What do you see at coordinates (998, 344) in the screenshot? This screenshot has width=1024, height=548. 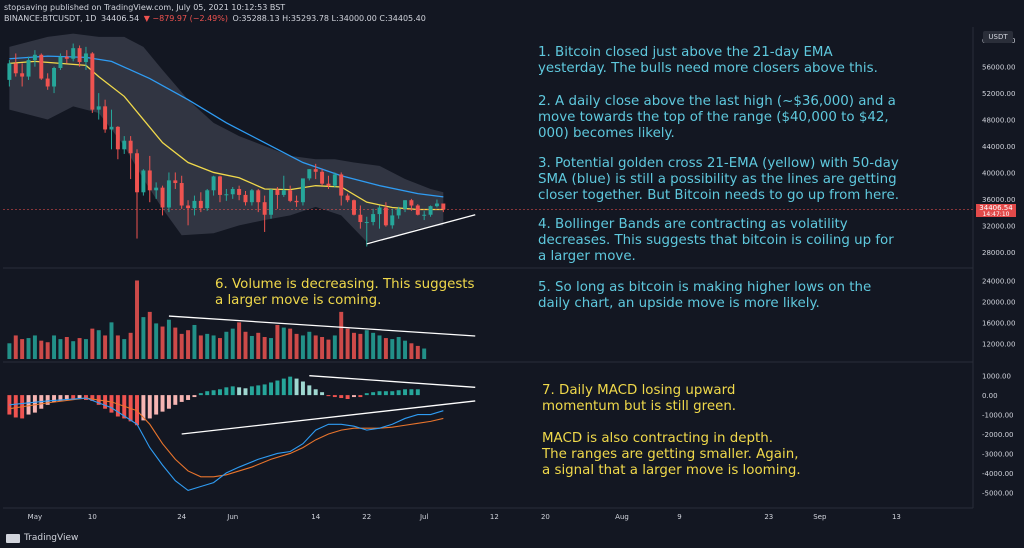 I see `volume-tick-label: 12000.00` at bounding box center [998, 344].